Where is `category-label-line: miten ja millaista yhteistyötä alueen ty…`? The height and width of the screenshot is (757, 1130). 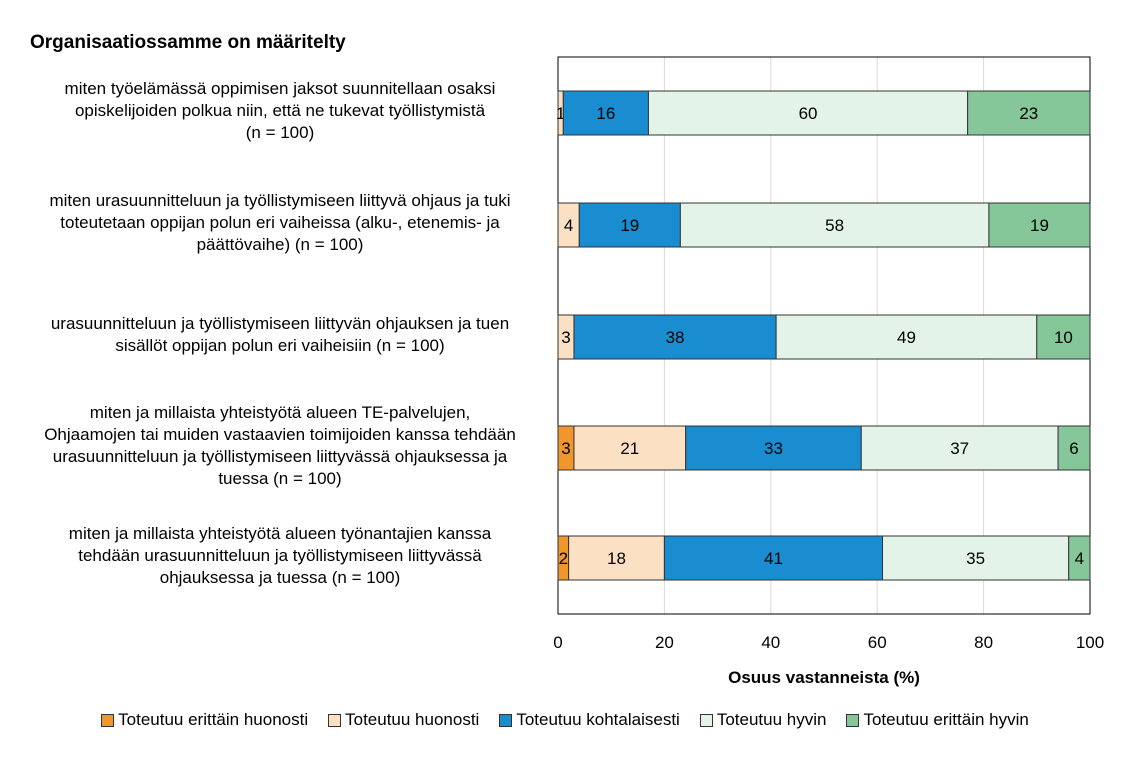
category-label-line: miten ja millaista yhteistyötä alueen ty… is located at coordinates (280, 533).